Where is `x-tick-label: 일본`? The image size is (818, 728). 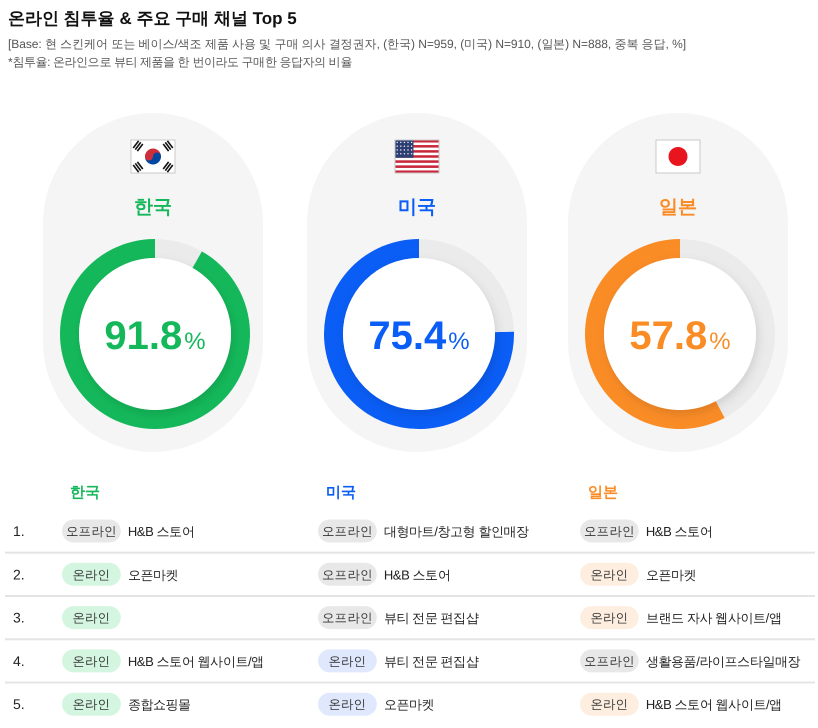
x-tick-label: 일본 is located at coordinates (603, 492).